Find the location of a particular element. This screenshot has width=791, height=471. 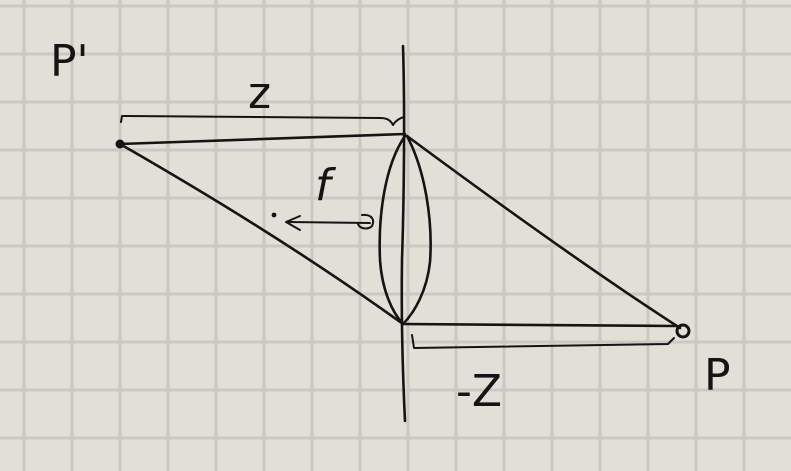

image-distance-bracket is located at coordinates (262, 120).